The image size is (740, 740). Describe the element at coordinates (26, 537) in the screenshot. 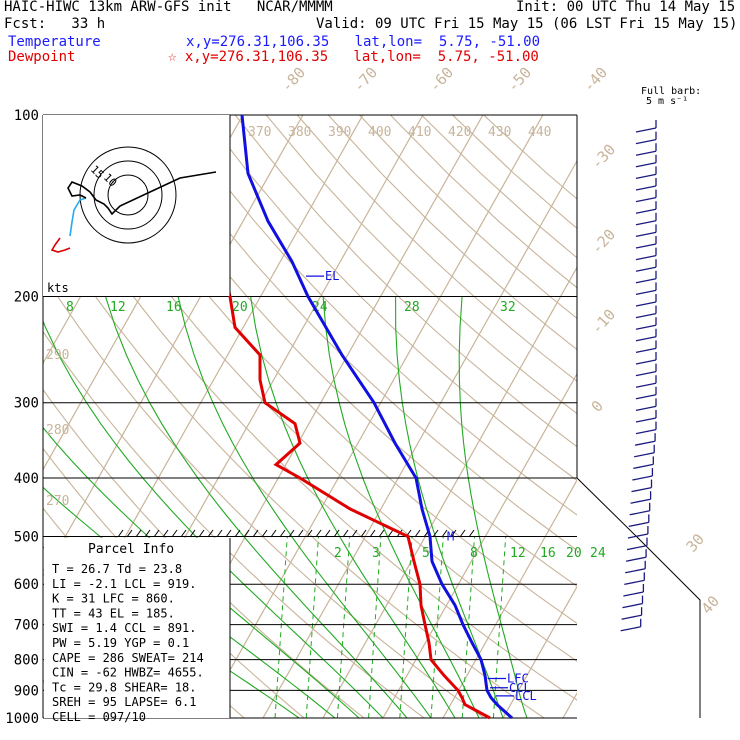

I see `pressure-tick-label: 500` at that location.